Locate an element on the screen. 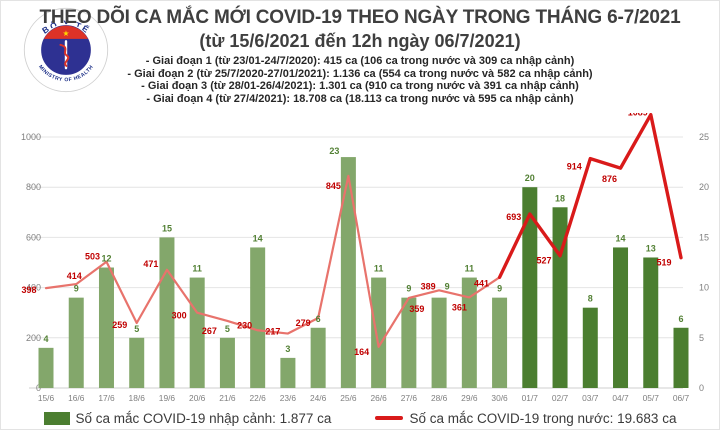 This screenshot has height=430, width=720. svg-text: 20/6 is located at coordinates (197, 398).